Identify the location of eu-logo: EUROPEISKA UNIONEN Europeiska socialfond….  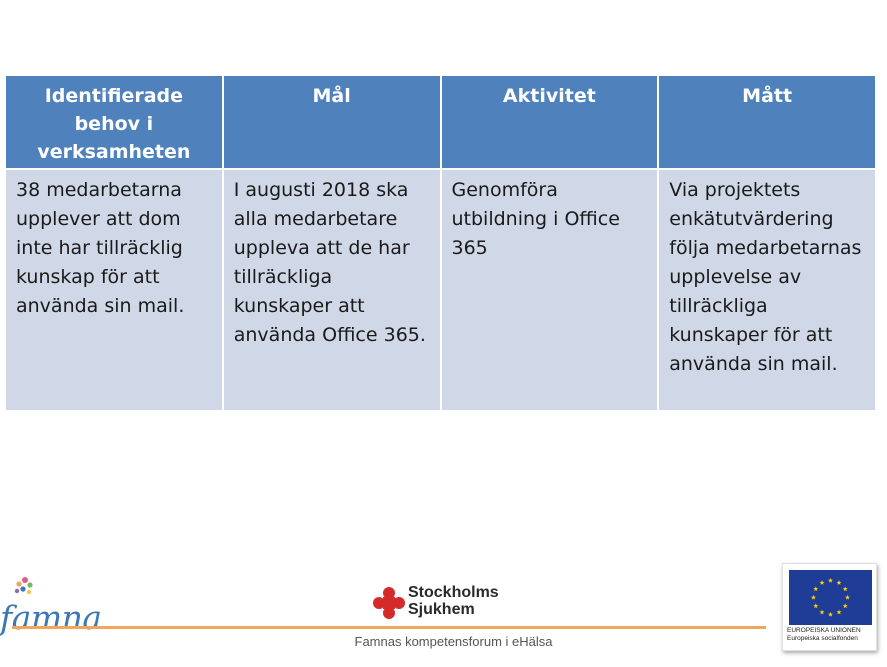
(829, 607).